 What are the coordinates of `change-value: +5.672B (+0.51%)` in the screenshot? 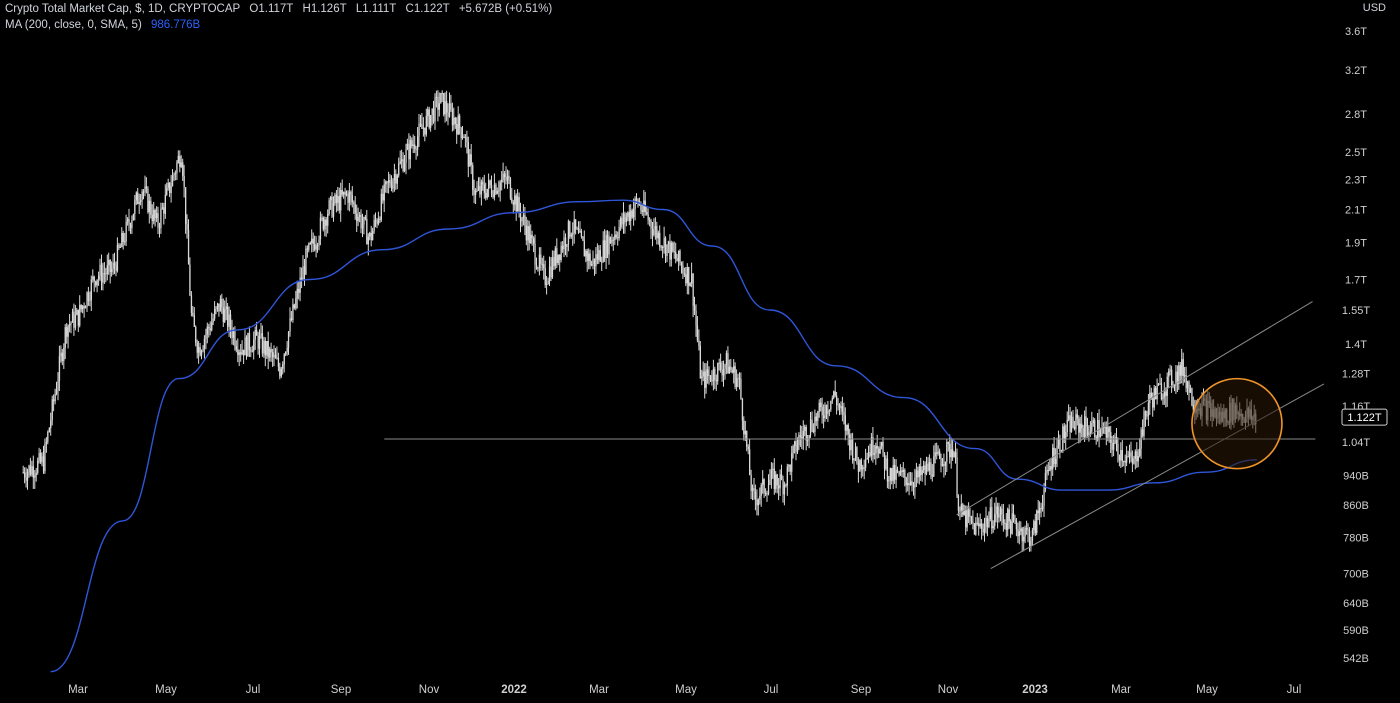 It's located at (505, 9).